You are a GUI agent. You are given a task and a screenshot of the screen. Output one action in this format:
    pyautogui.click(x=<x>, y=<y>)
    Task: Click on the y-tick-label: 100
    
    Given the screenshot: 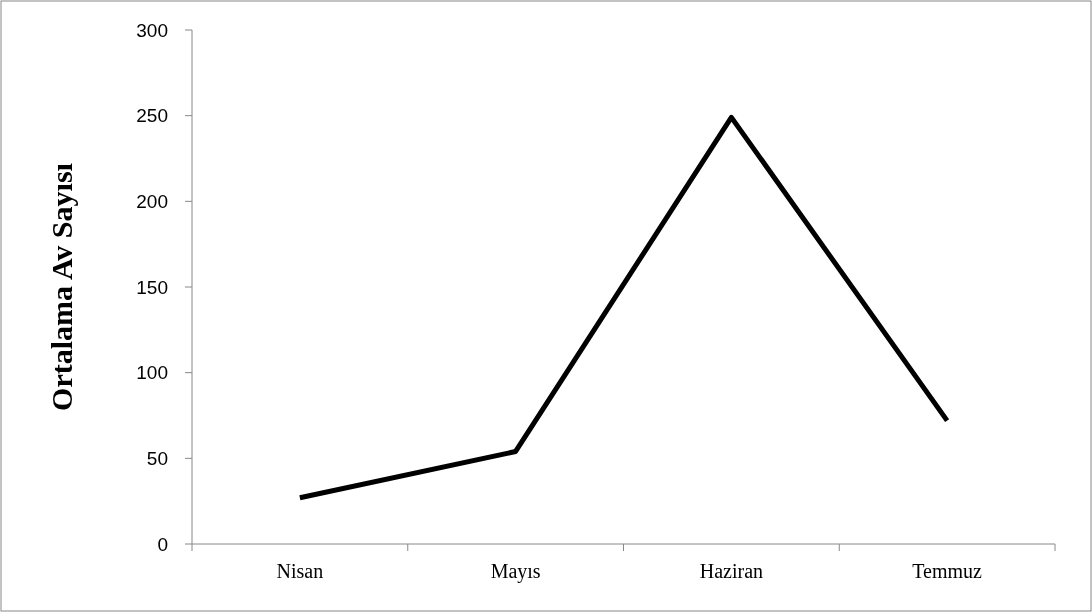 What is the action you would take?
    pyautogui.click(x=152, y=373)
    